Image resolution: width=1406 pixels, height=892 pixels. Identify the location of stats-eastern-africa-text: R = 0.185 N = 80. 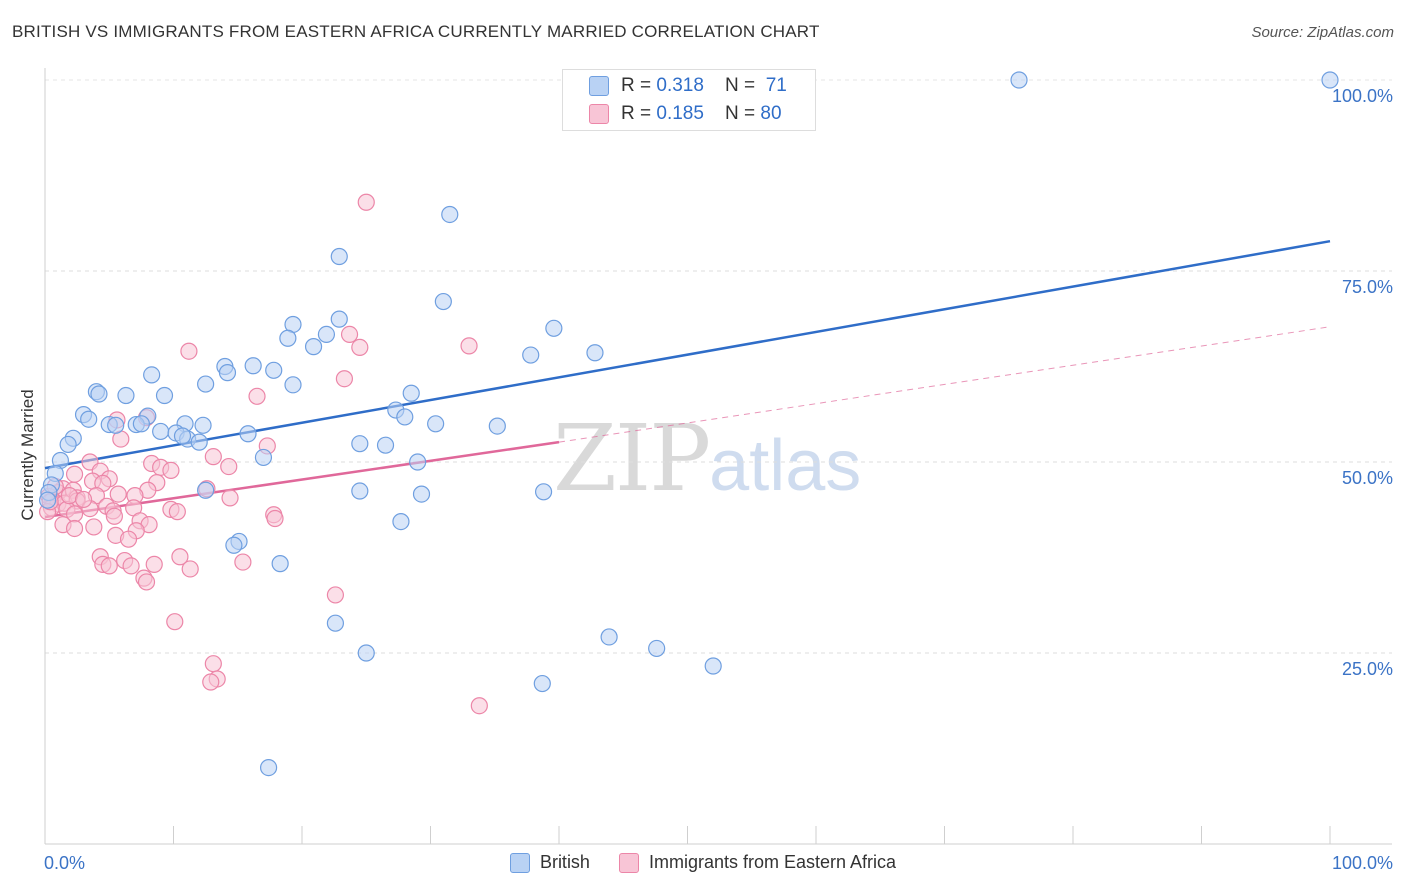
(701, 113).